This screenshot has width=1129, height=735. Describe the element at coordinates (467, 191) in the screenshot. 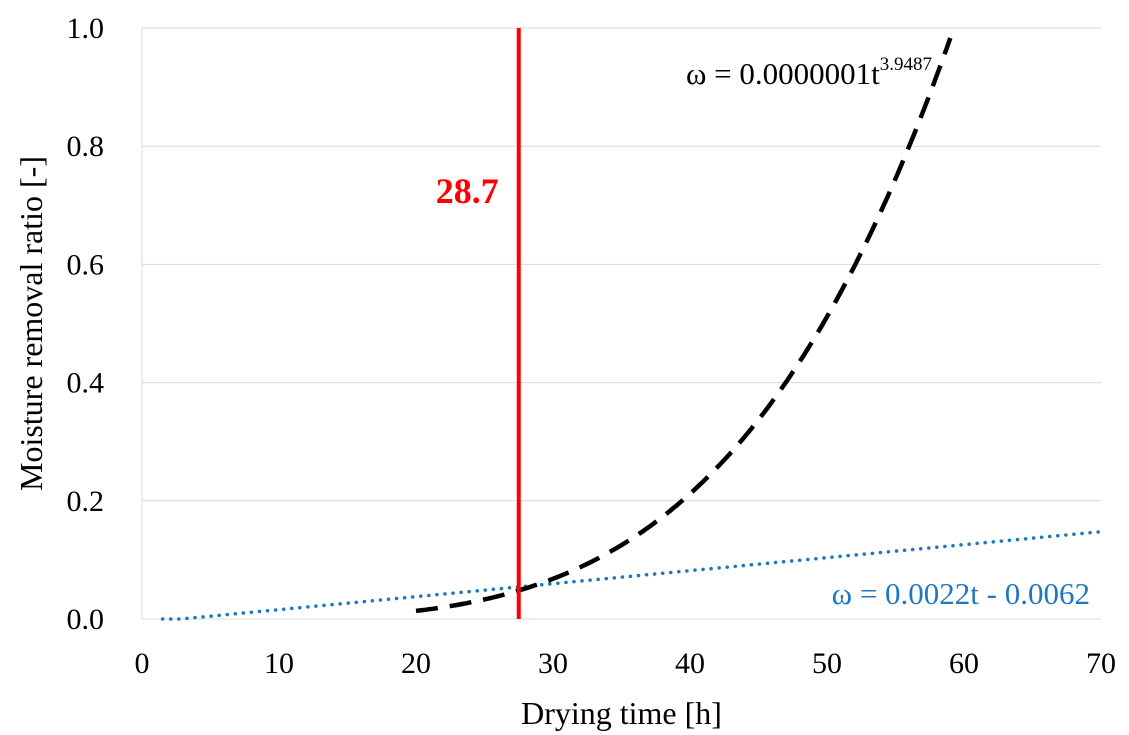

I see `vertical-line-label: 28.7` at that location.